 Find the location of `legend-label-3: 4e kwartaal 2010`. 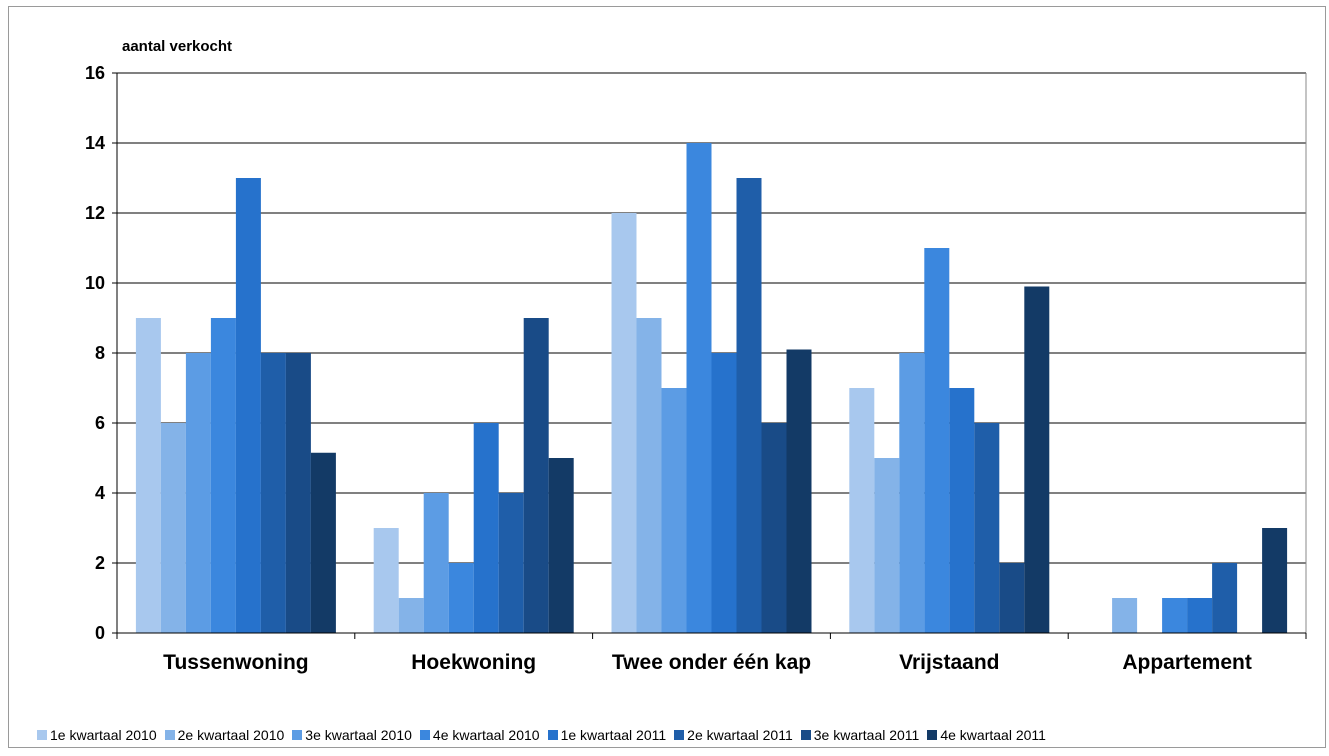

legend-label-3: 4e kwartaal 2010 is located at coordinates (486, 735).